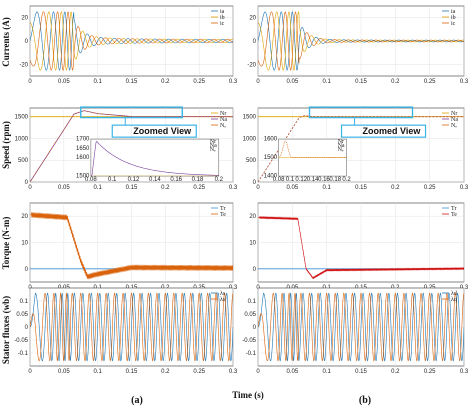  I want to click on inset-y-tick: 1400, so click(271, 177).